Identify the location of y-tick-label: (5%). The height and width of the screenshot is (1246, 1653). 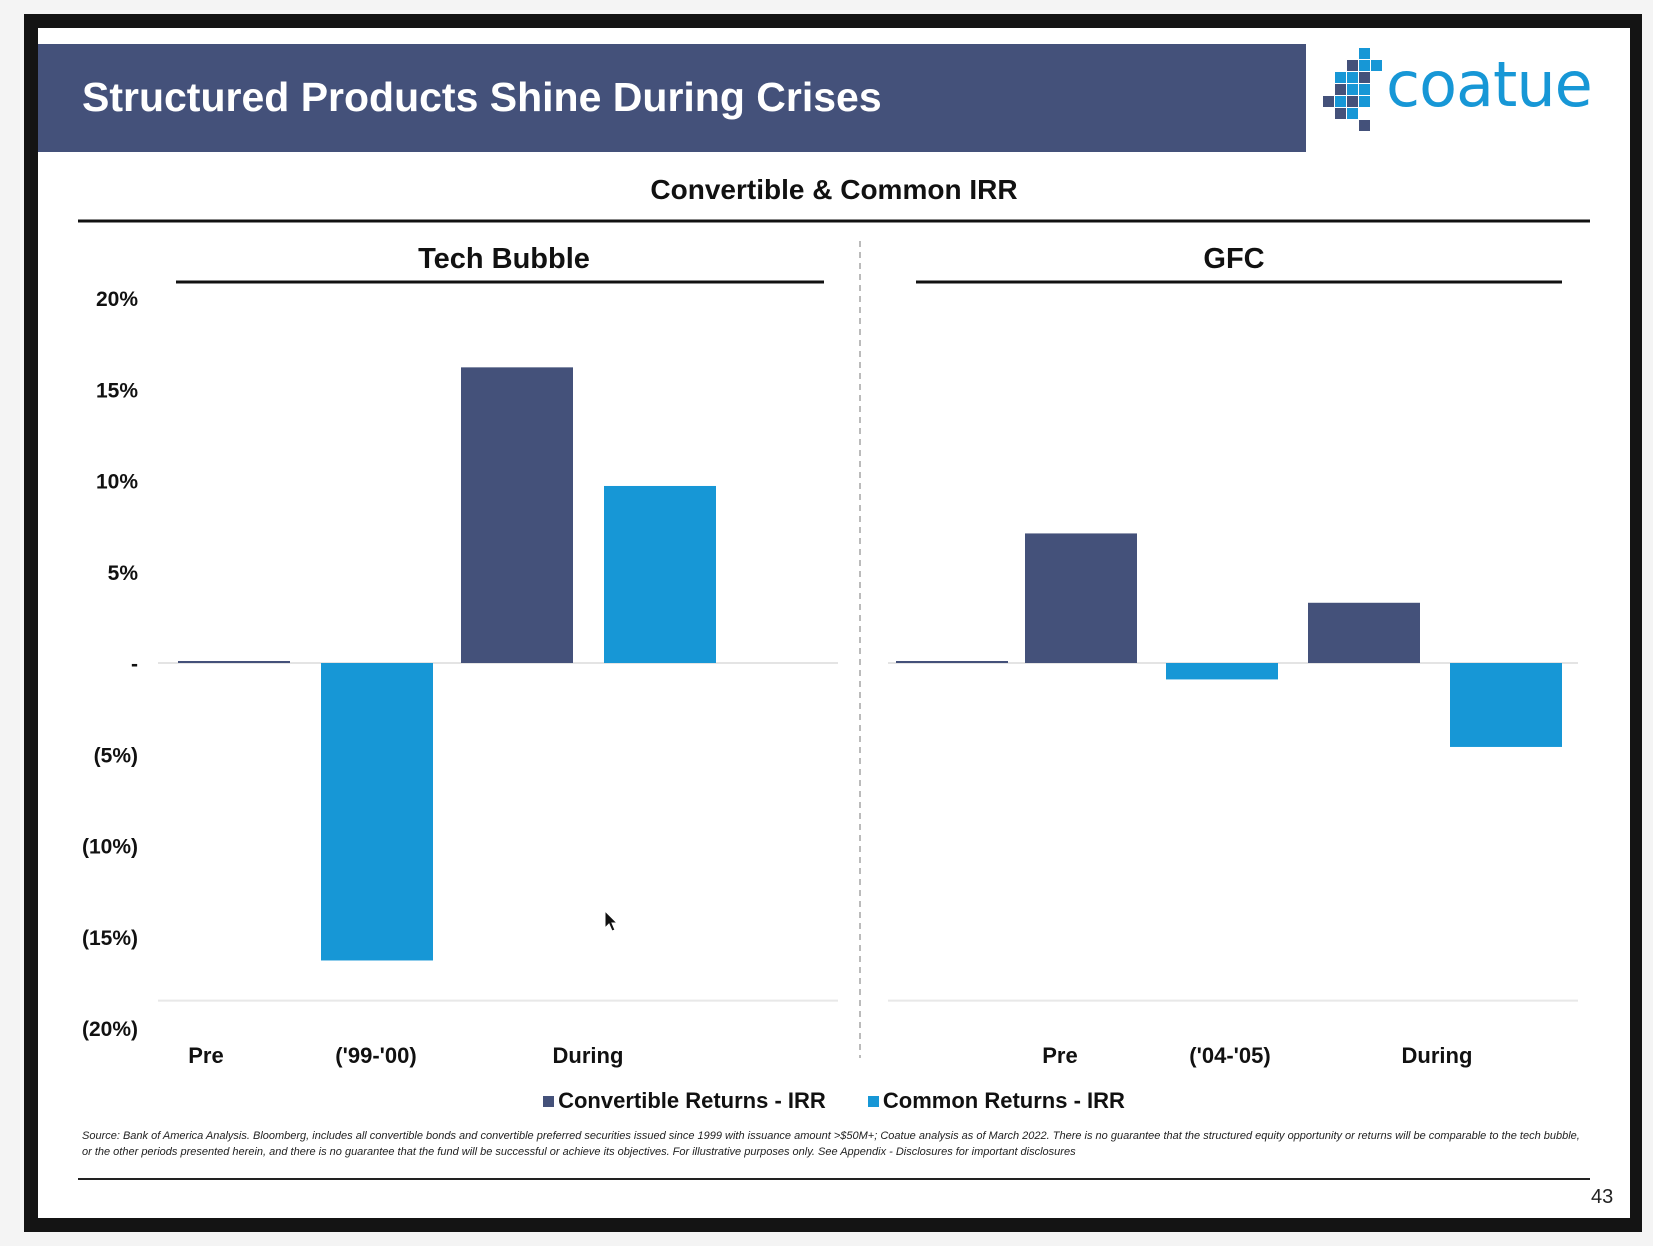
(116, 755).